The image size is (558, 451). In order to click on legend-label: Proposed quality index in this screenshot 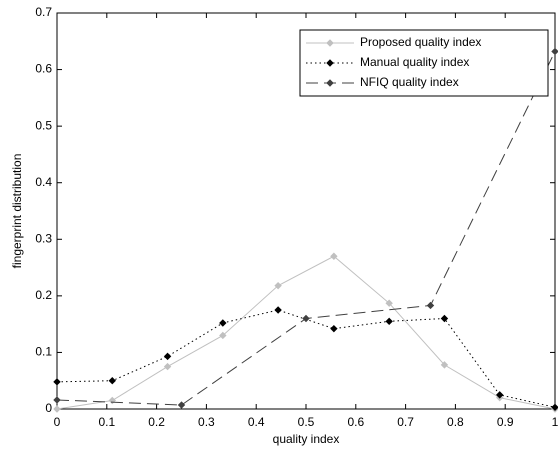, I will do `click(420, 42)`.